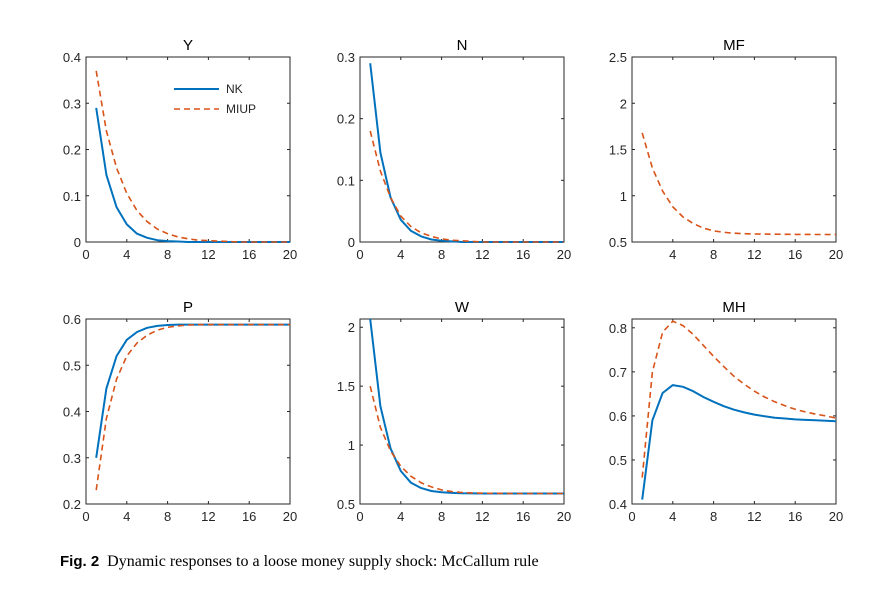  Describe the element at coordinates (462, 307) in the screenshot. I see `panel-title-w: W` at that location.